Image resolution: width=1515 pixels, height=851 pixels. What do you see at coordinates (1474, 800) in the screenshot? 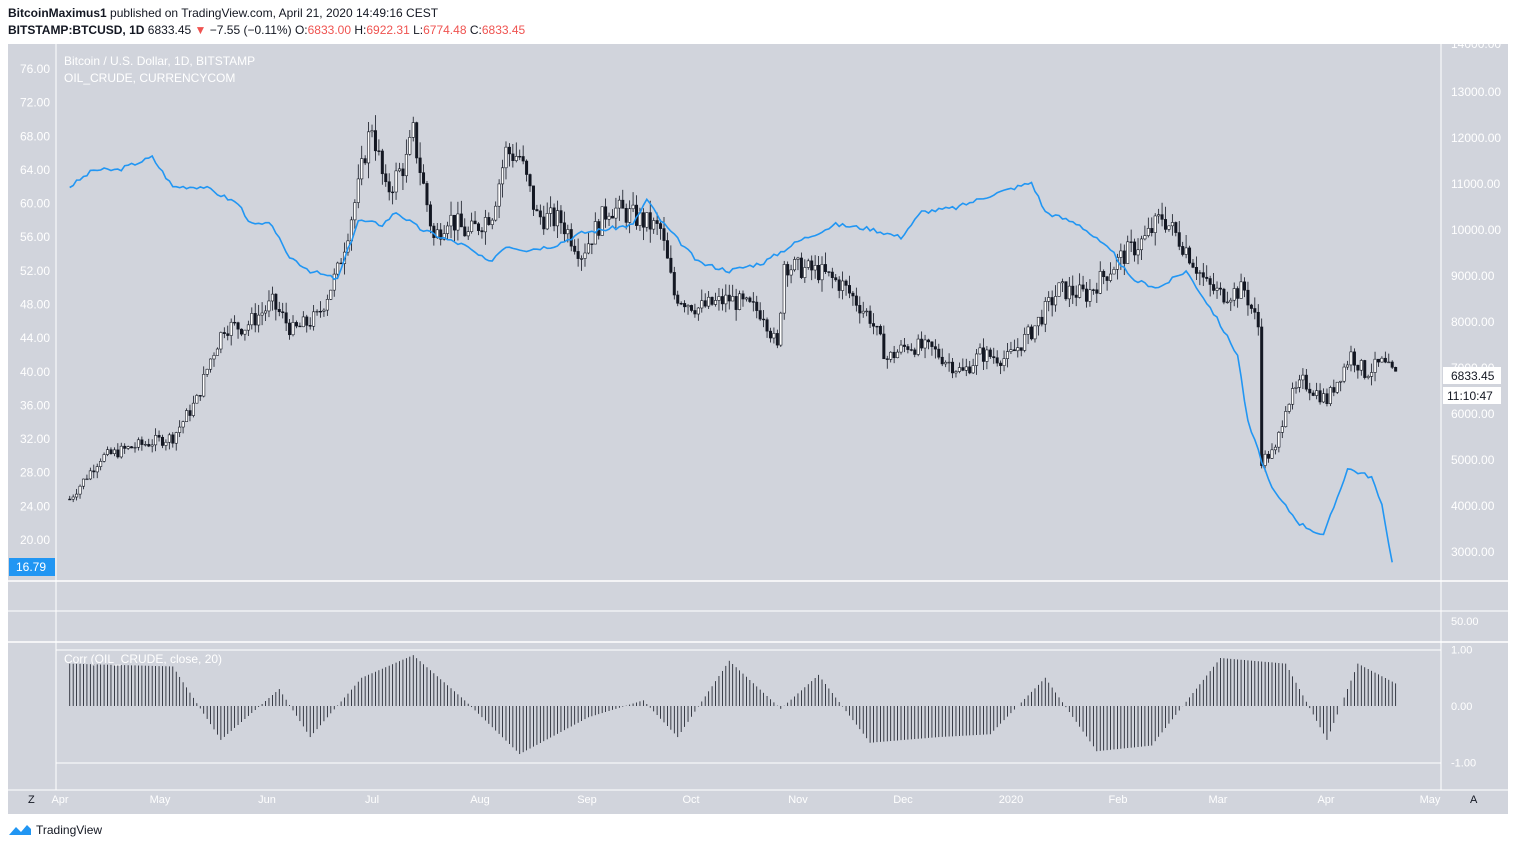
I see `autoscale-button: A` at bounding box center [1474, 800].